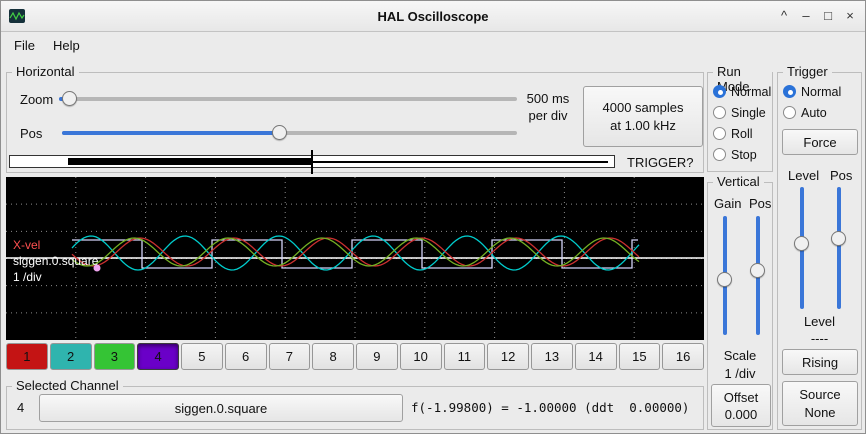  I want to click on offset-caption: Offset, so click(741, 397).